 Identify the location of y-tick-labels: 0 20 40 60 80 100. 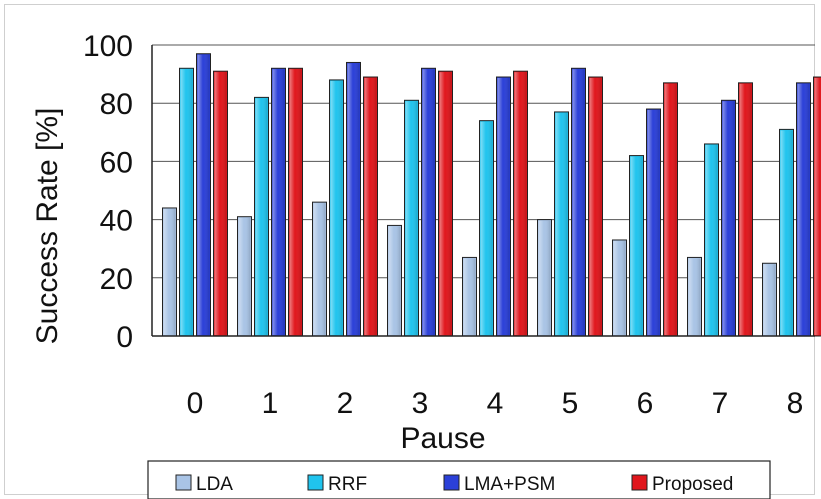
(108, 192).